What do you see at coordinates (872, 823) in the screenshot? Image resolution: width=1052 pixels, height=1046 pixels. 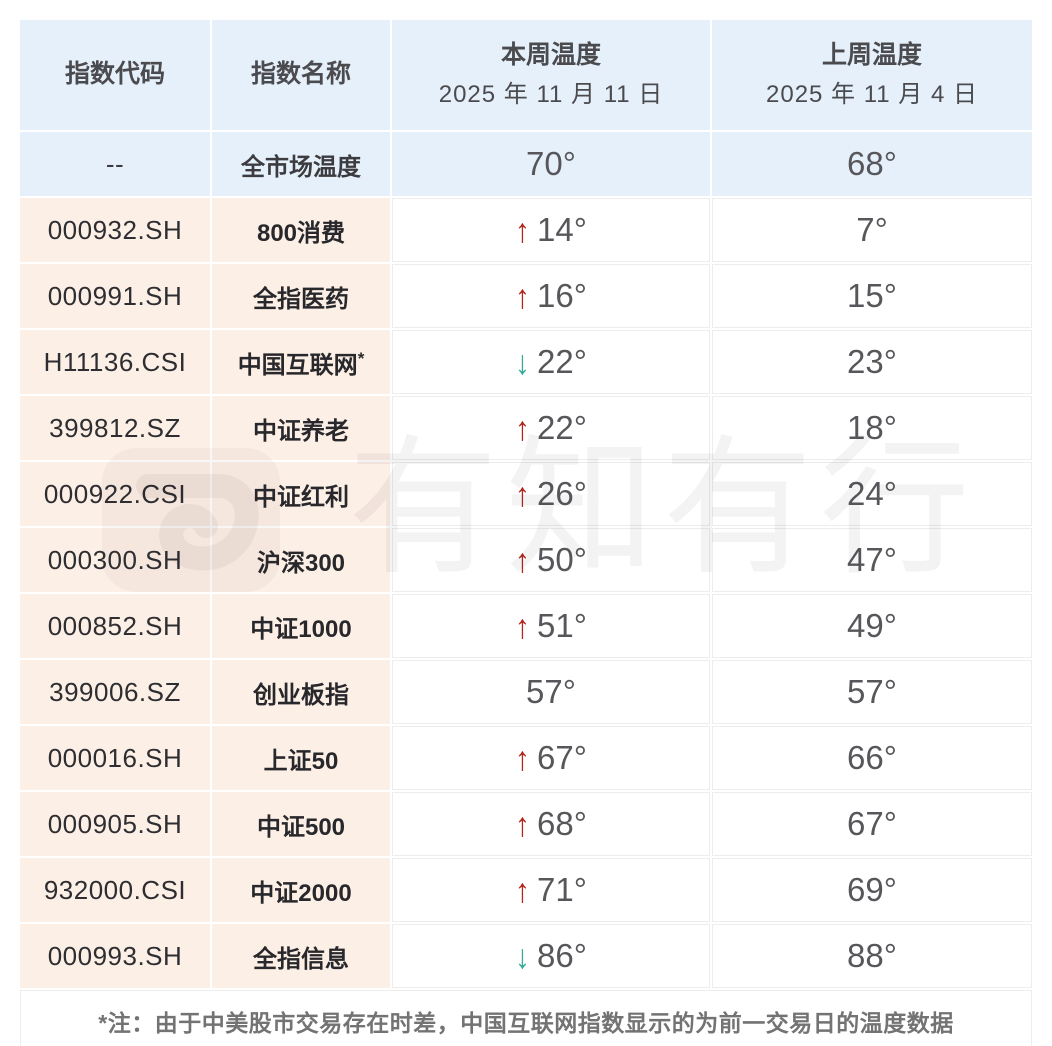 I see `last-week-value: 67°` at bounding box center [872, 823].